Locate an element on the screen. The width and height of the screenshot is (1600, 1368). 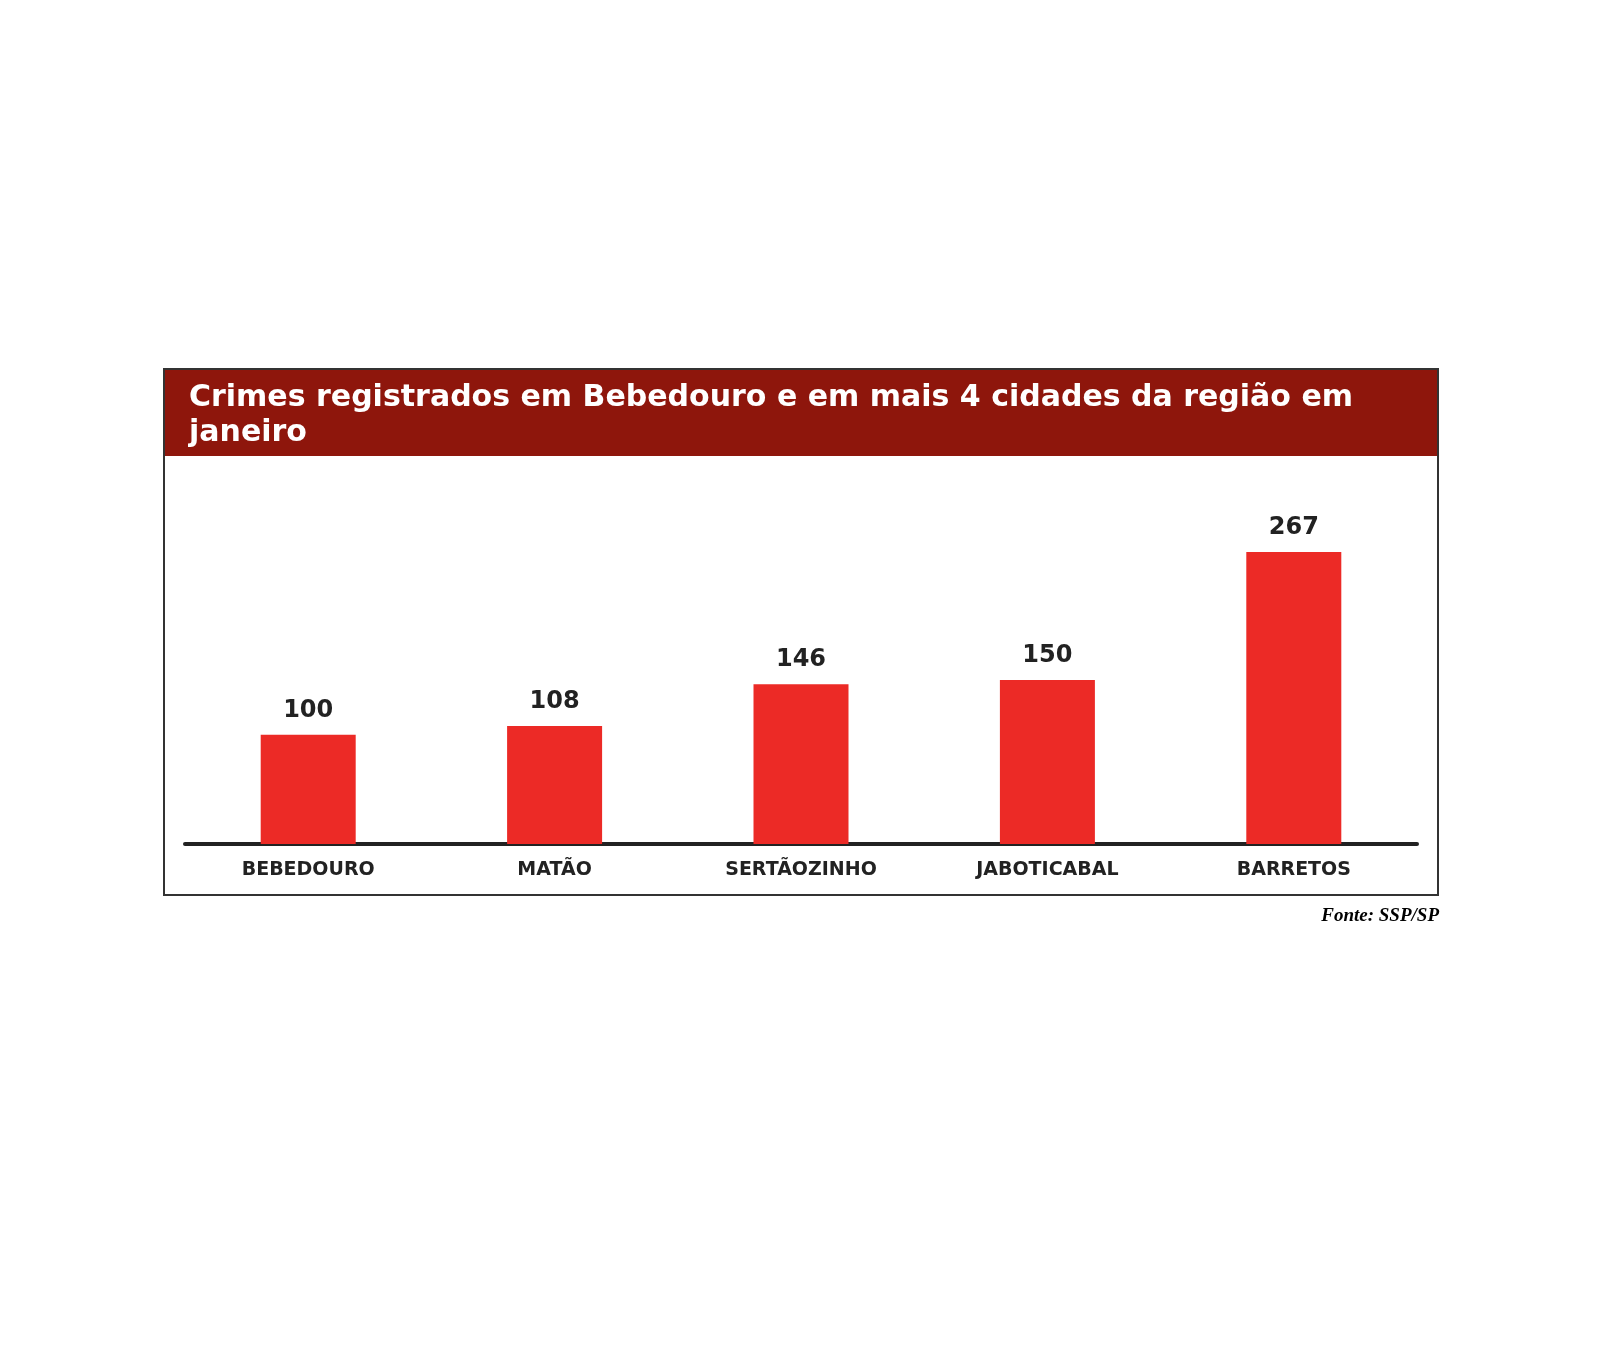
data-label: 150 is located at coordinates (1047, 654).